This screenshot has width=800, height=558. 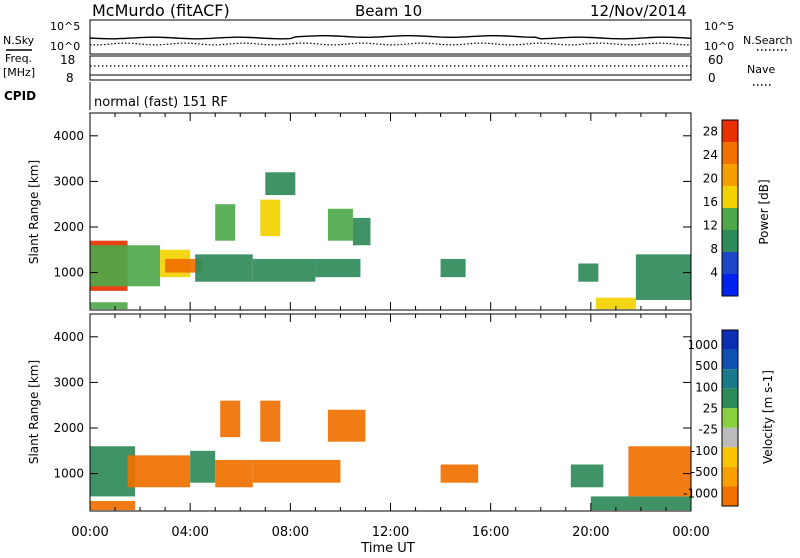 I want to click on velocity-colorbar-tick: -100, so click(x=704, y=451).